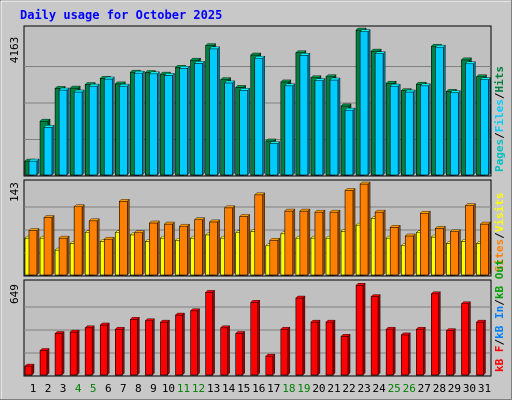  I want to click on legend-sites: Sites, so click(499, 255).